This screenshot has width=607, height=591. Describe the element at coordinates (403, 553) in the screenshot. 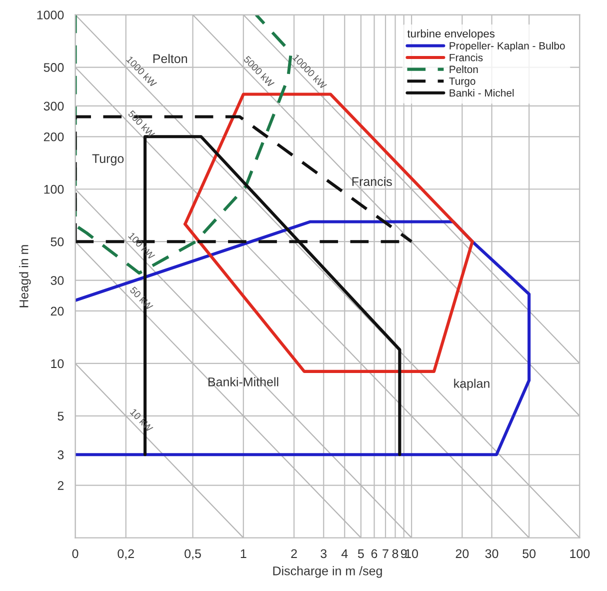

I see `x-tick-label: 9` at that location.